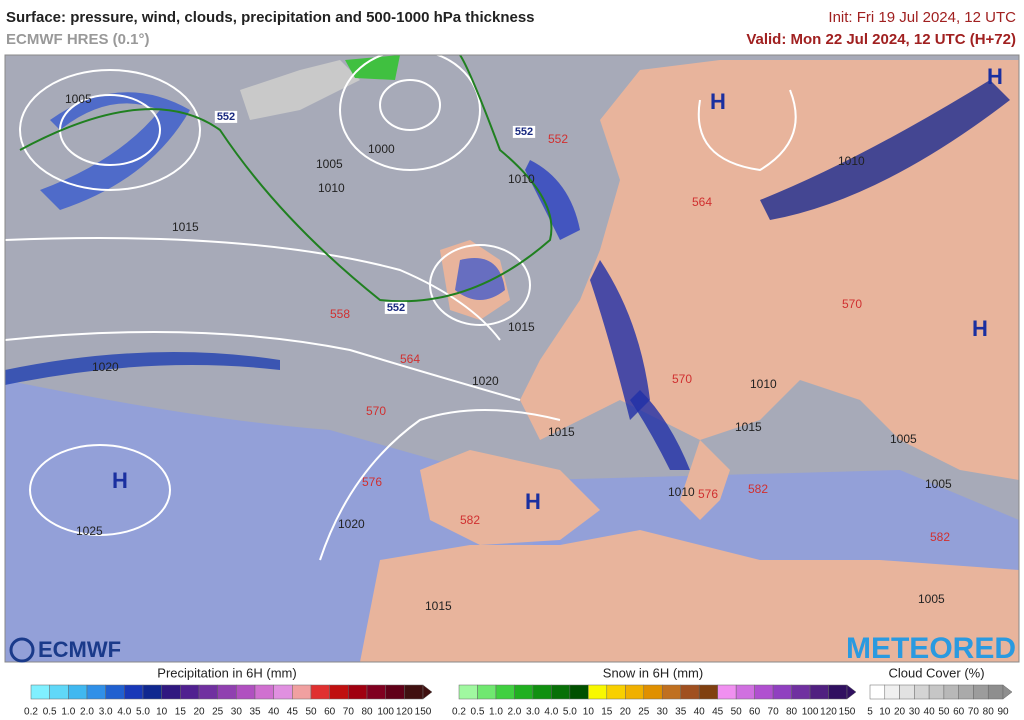 Image resolution: width=1024 pixels, height=720 pixels. What do you see at coordinates (533, 712) in the screenshot?
I see `legend-label: 3.0` at bounding box center [533, 712].